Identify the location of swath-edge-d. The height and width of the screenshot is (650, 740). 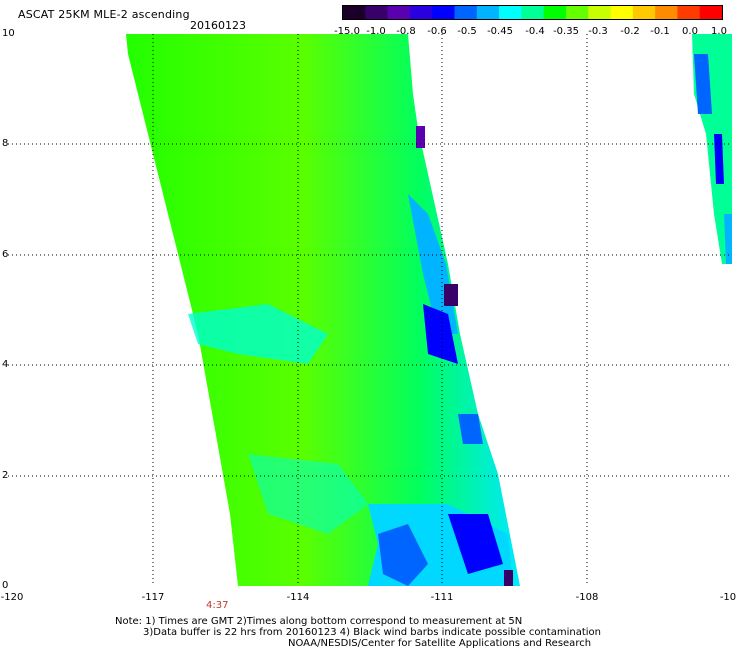
(420, 137).